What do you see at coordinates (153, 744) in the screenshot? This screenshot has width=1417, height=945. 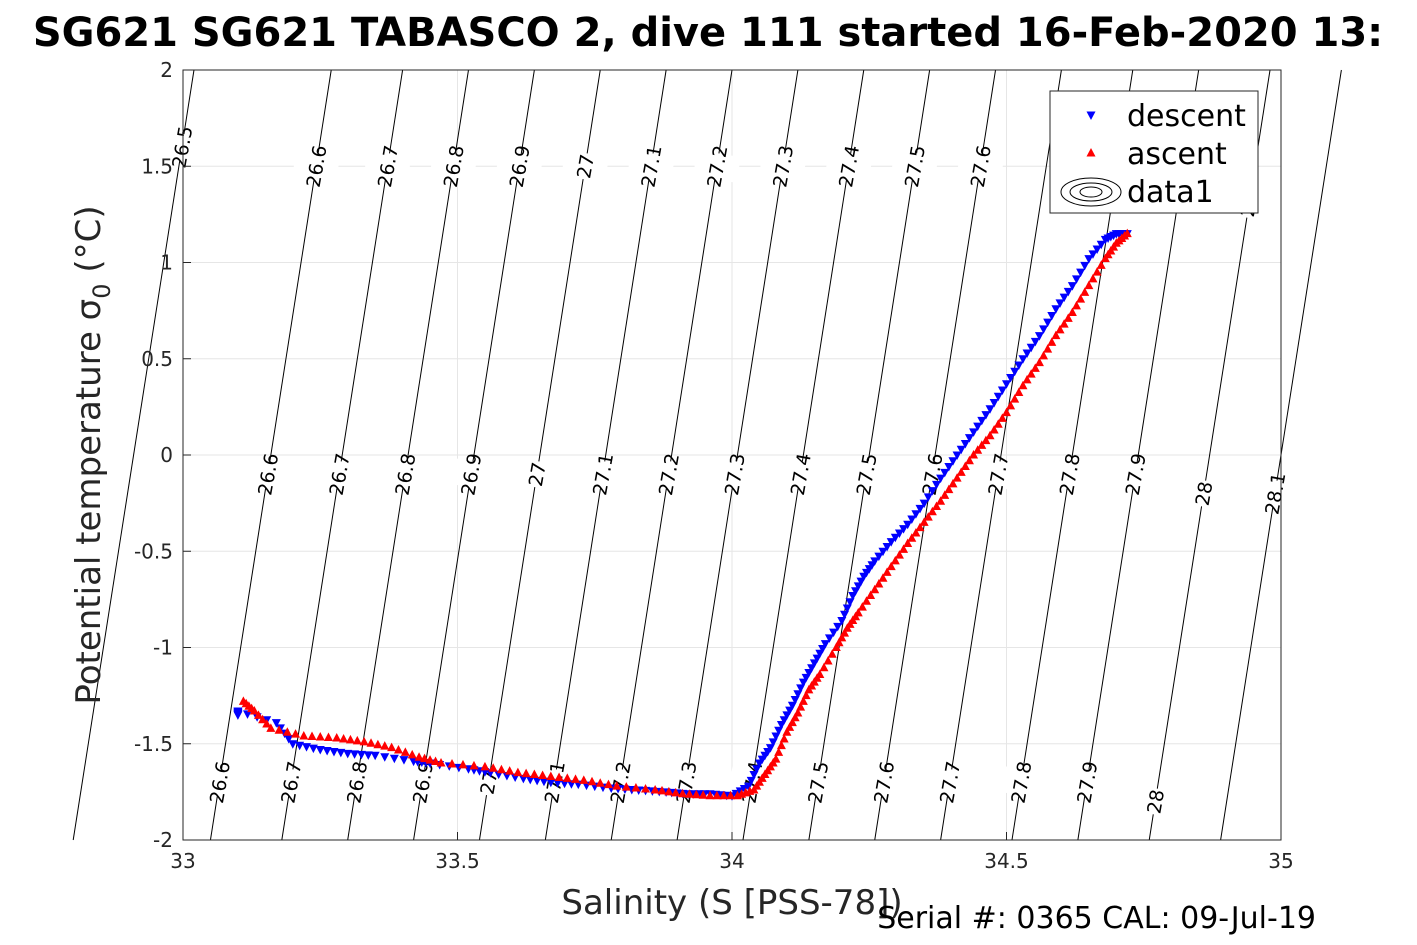 I see `y-tick-label: -1.5` at bounding box center [153, 744].